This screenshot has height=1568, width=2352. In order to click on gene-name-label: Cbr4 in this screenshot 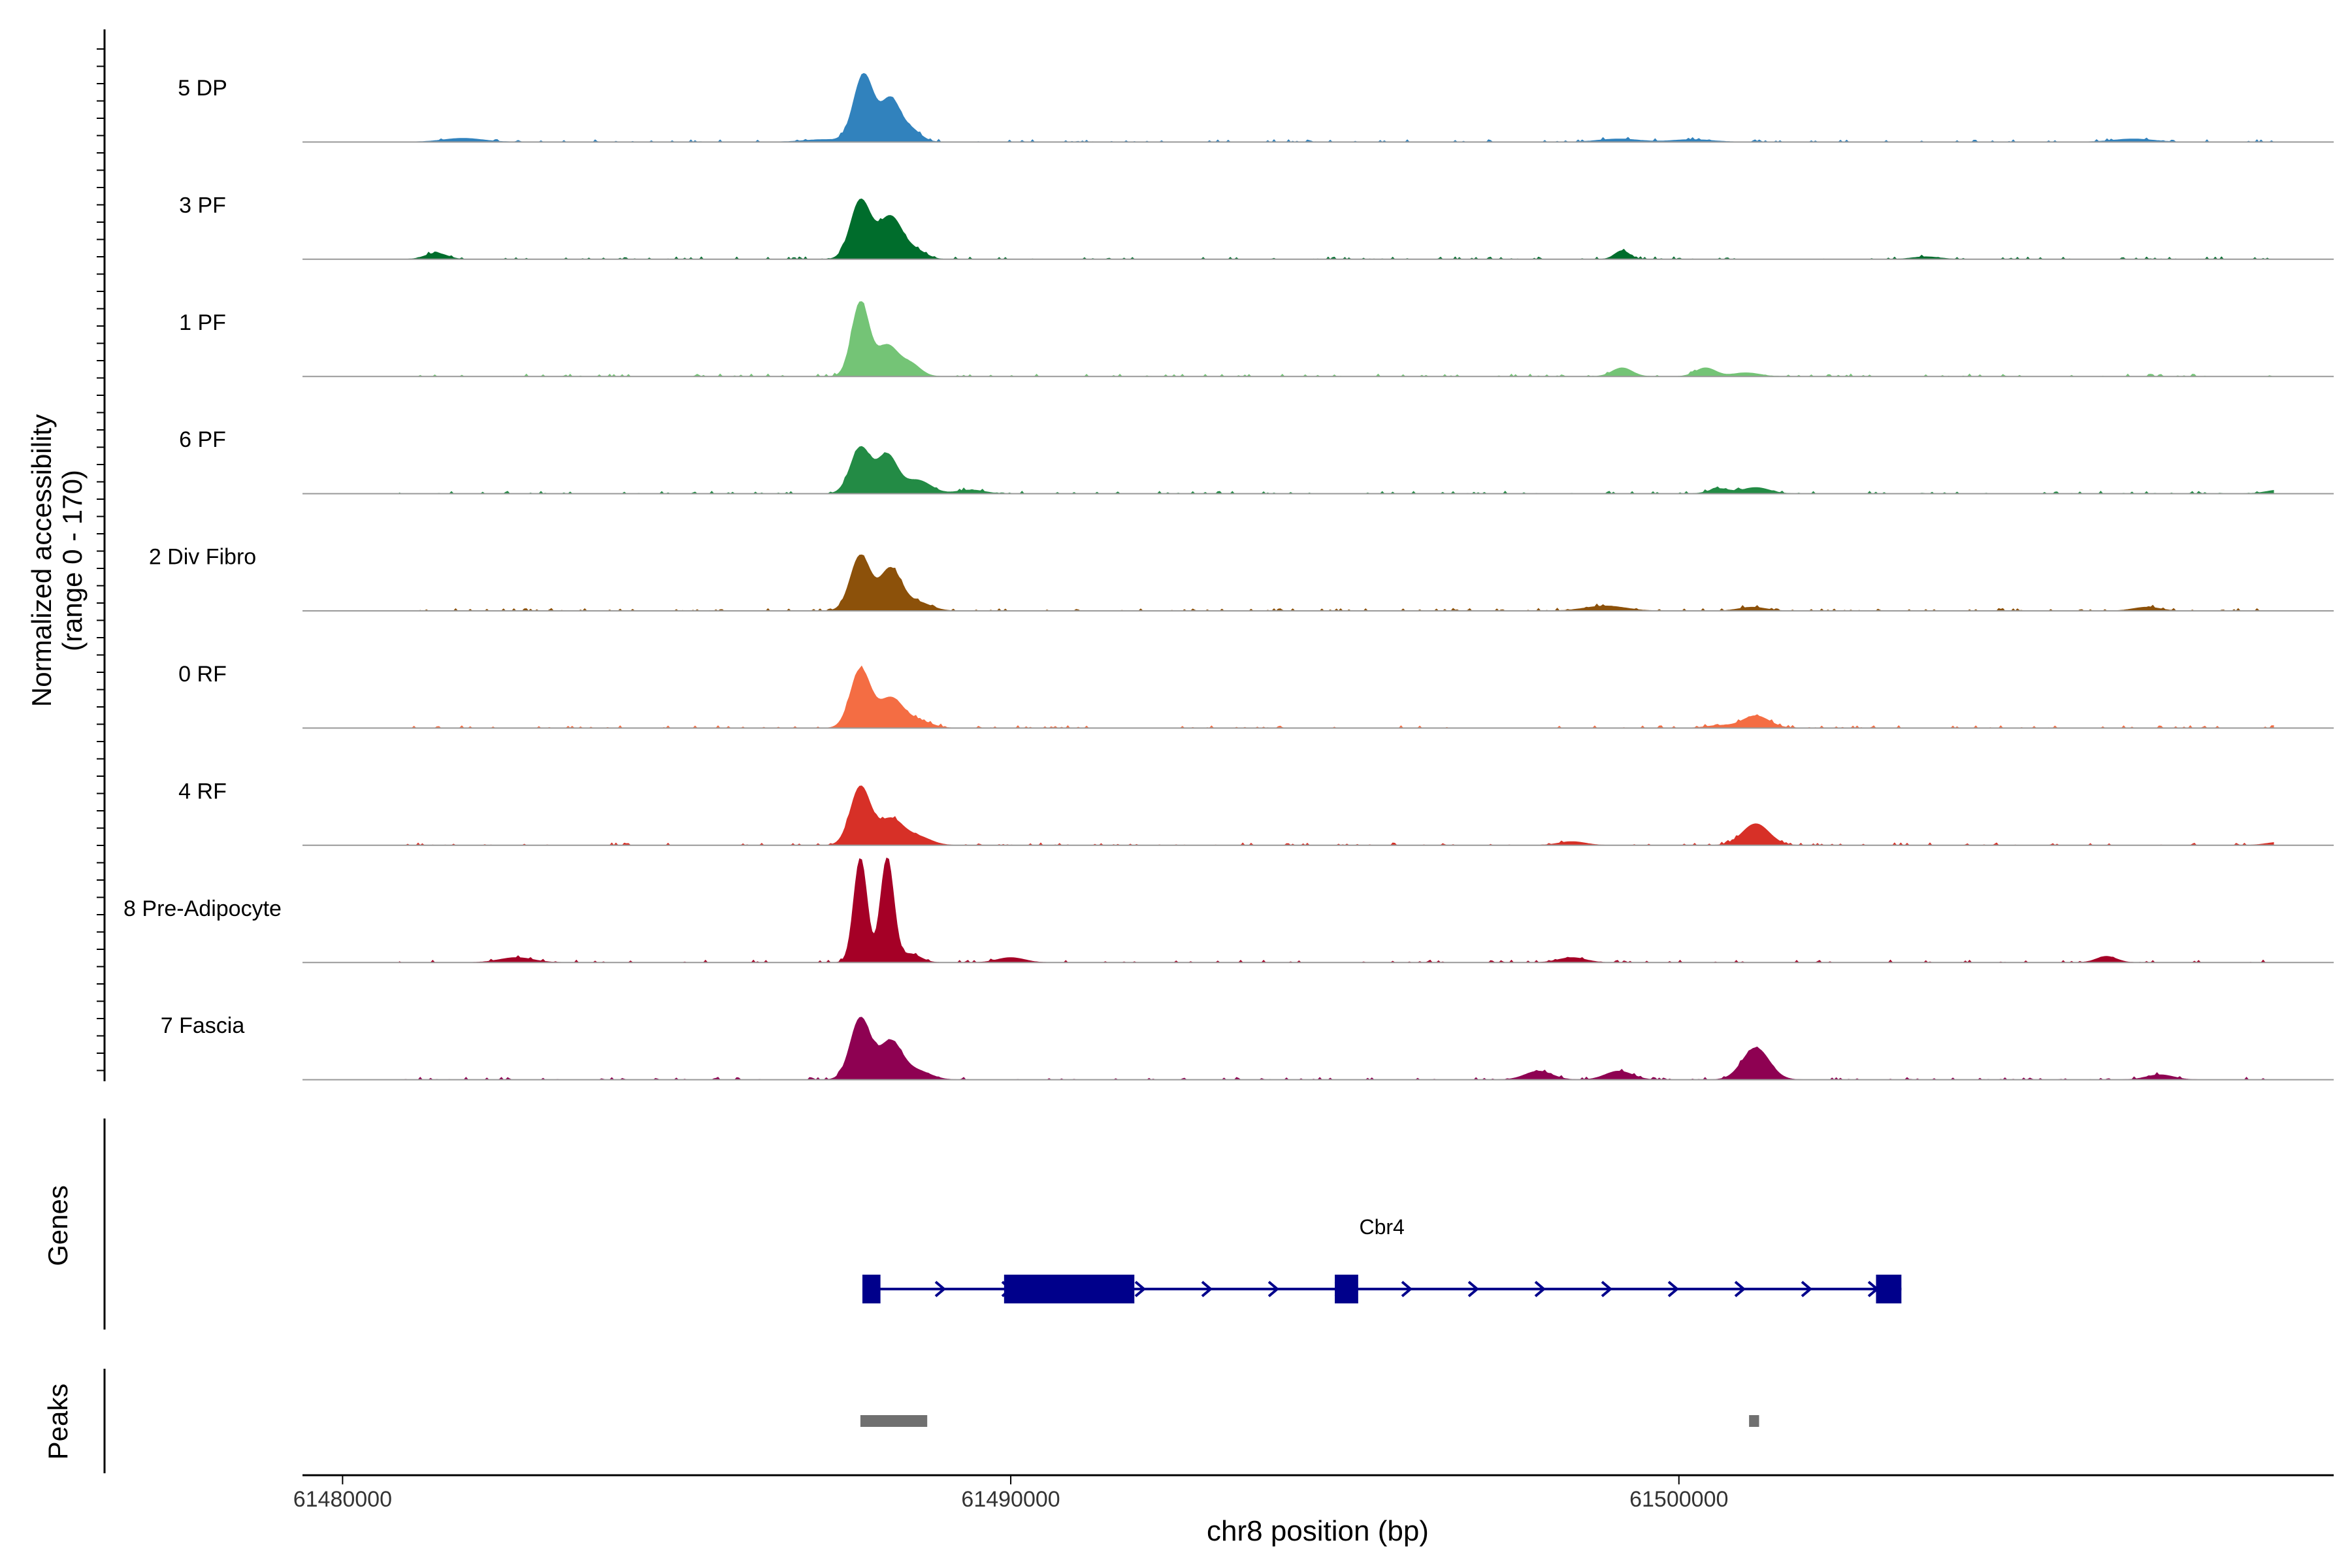, I will do `click(1381, 1227)`.